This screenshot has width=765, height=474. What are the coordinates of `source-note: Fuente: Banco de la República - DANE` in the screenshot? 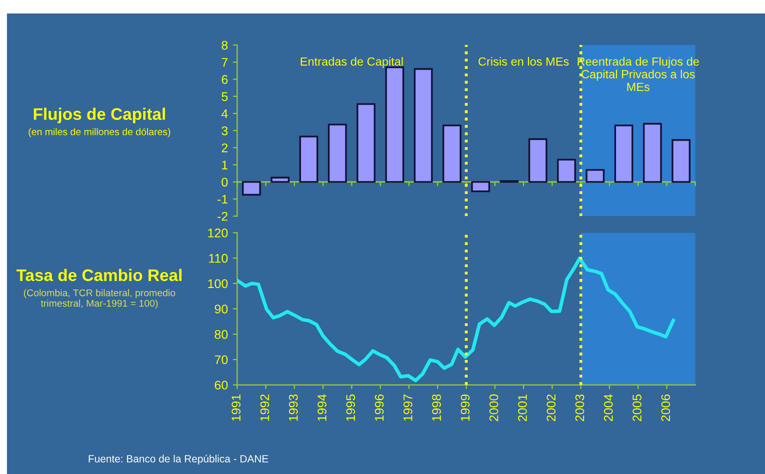 It's located at (178, 459).